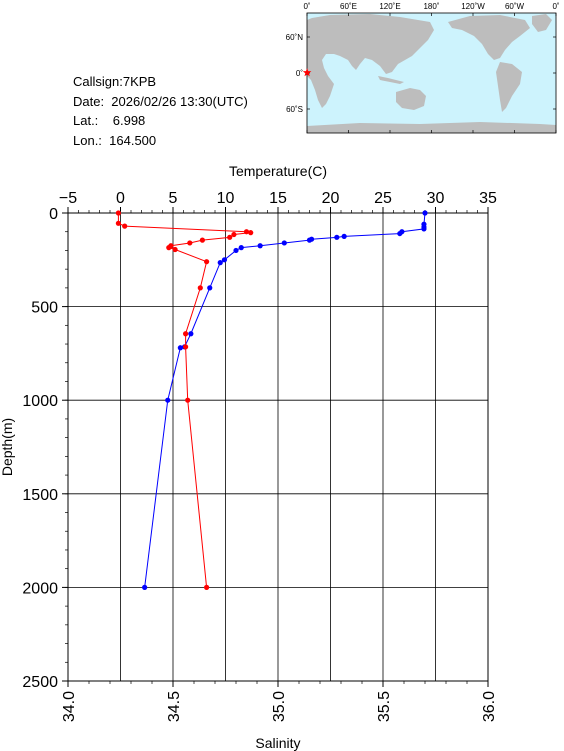 The height and width of the screenshot is (751, 564). I want to click on north-america, so click(489, 37).